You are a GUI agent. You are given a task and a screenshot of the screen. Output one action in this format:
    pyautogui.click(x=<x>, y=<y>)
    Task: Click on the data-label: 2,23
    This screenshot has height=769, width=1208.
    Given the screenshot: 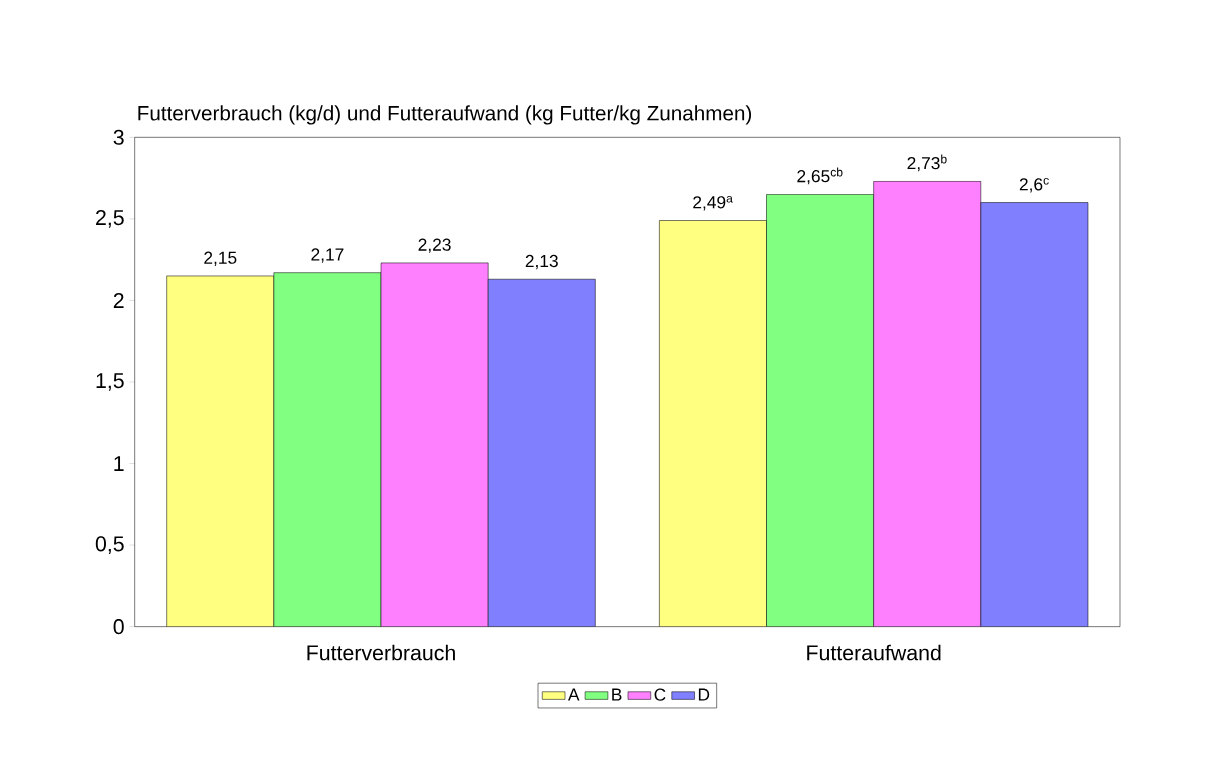 What is the action you would take?
    pyautogui.click(x=434, y=245)
    